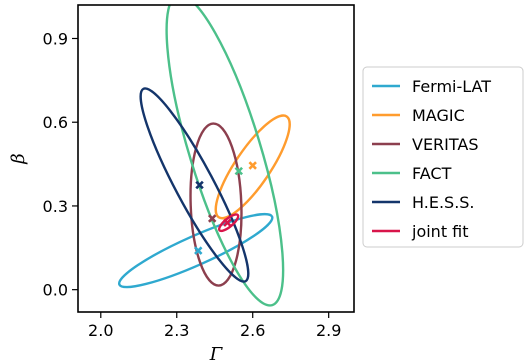 The height and width of the screenshot is (364, 525). Describe the element at coordinates (55, 290) in the screenshot. I see `y-tick-label: 0.0` at that location.